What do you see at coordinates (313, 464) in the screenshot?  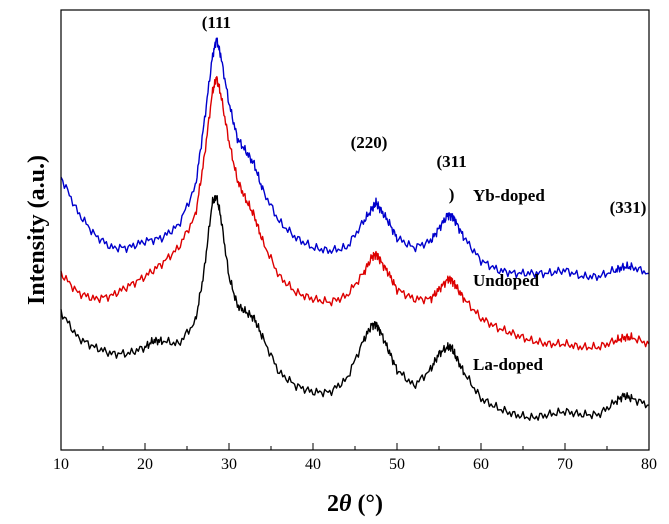 I see `x-tick-label: 40` at bounding box center [313, 464].